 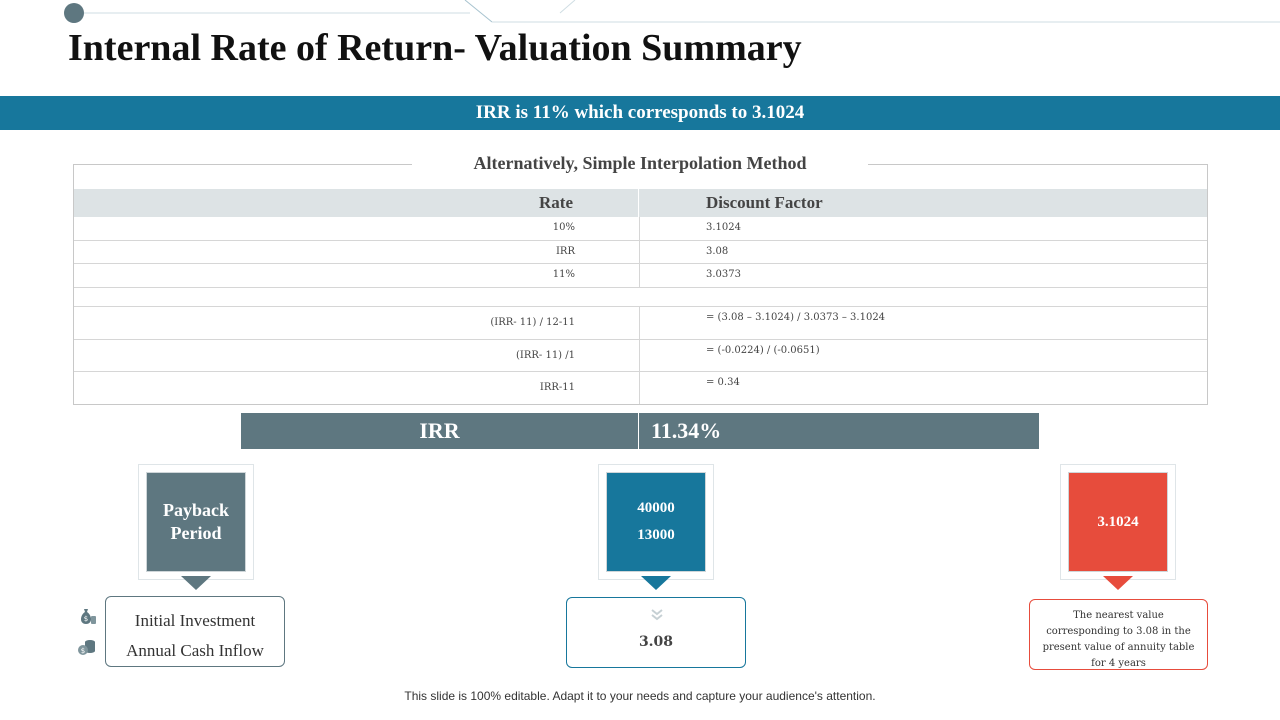 What do you see at coordinates (640, 113) in the screenshot?
I see `summary-banner: IRR is 11% which corresponds to 3.1024` at bounding box center [640, 113].